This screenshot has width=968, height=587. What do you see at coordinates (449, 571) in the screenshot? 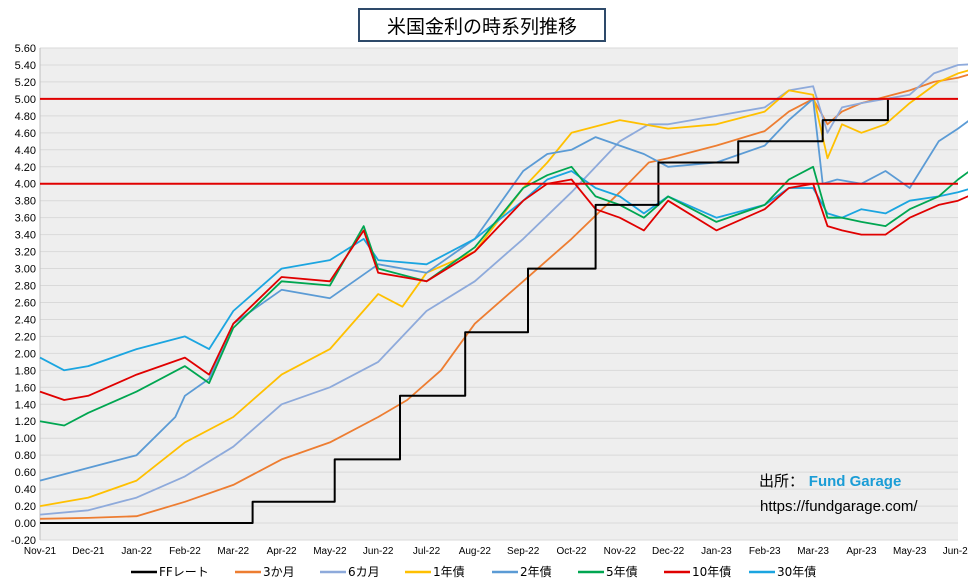
I see `legend-label-y1: 1年債` at bounding box center [449, 571].